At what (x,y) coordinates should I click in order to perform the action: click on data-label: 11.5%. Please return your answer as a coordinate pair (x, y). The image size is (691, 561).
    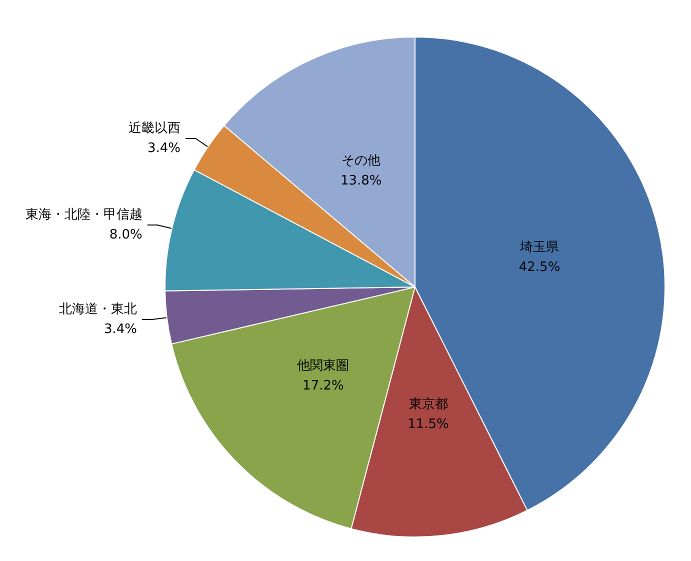
    Looking at the image, I should click on (428, 424).